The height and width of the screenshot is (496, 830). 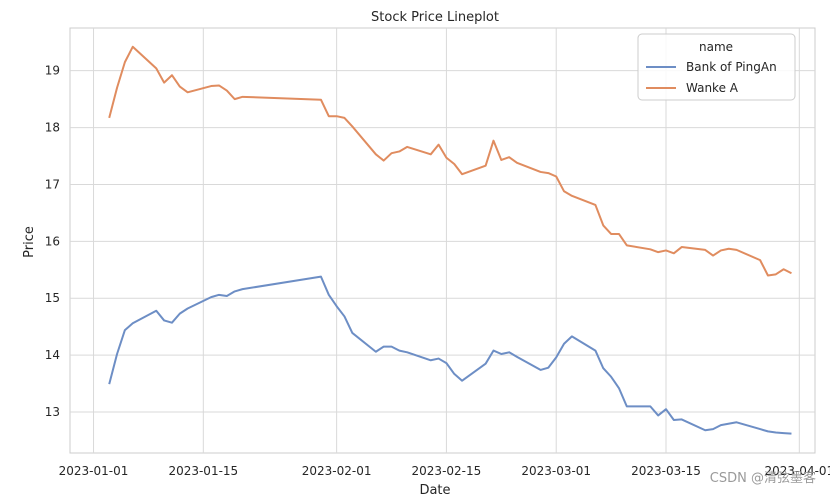 I want to click on x-tick-label: 2023-02-15, so click(x=447, y=471).